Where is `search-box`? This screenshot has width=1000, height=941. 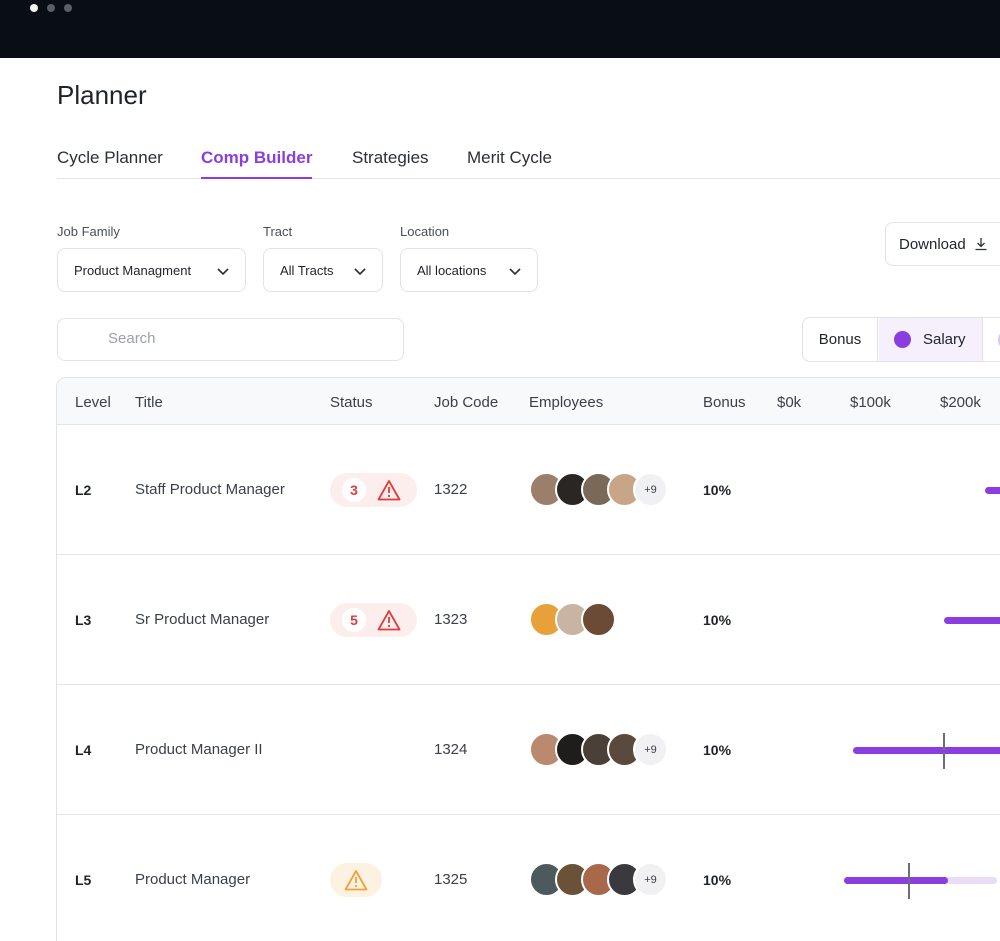 search-box is located at coordinates (230, 339).